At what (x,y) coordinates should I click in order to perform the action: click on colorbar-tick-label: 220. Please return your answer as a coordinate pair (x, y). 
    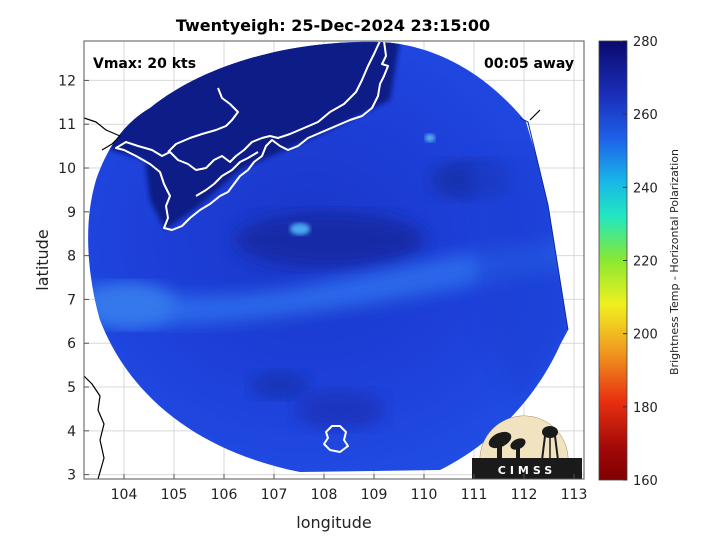
    Looking at the image, I should click on (645, 262).